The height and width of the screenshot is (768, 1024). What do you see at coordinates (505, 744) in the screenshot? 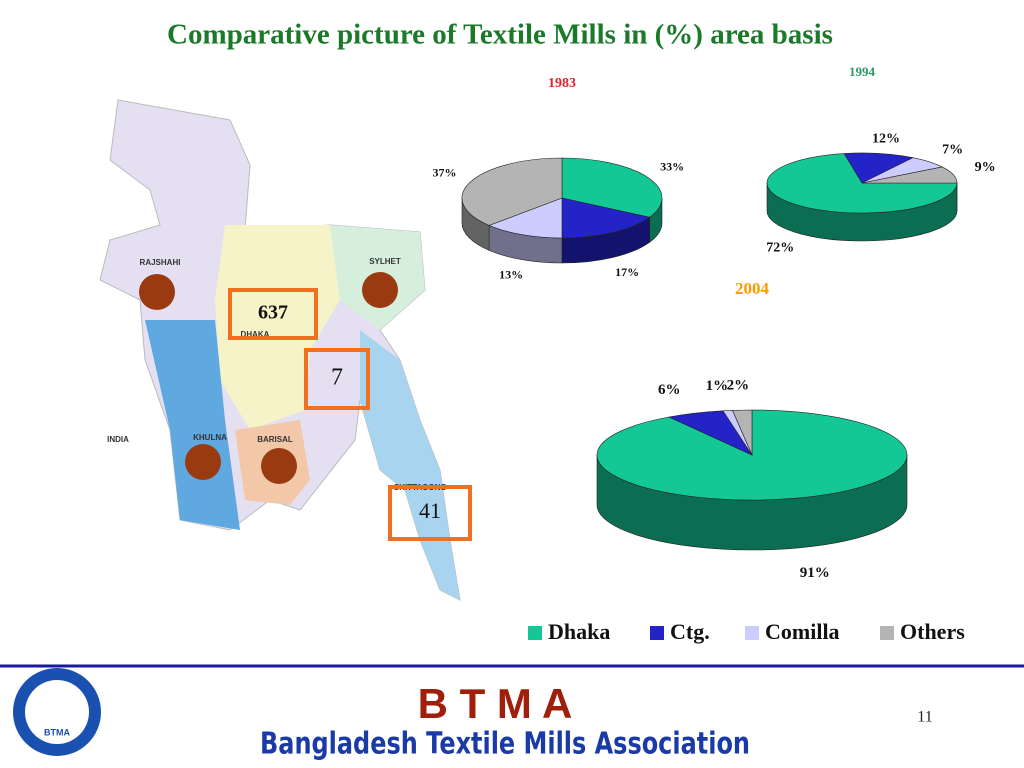
I see `footer-name: Bangladesh Textile Mills Association` at bounding box center [505, 744].